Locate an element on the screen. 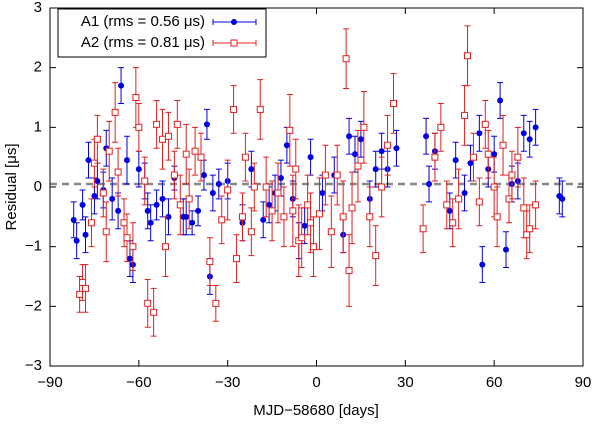 The height and width of the screenshot is (429, 598). x-tick-label: −60 is located at coordinates (138, 382).